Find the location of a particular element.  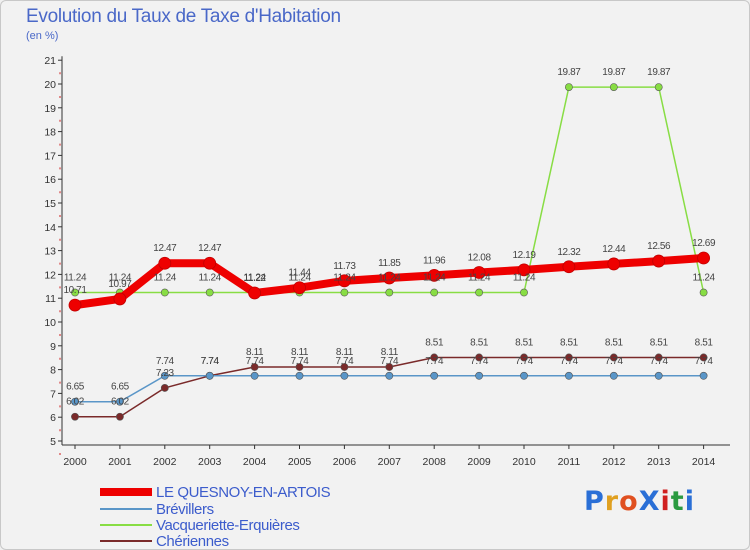

y-tick-label: 6 is located at coordinates (53, 418).